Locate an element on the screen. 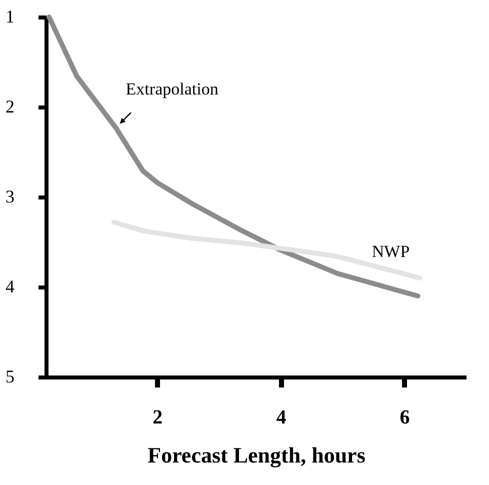 The height and width of the screenshot is (485, 489). y-tick-label: 4 is located at coordinates (10, 286).